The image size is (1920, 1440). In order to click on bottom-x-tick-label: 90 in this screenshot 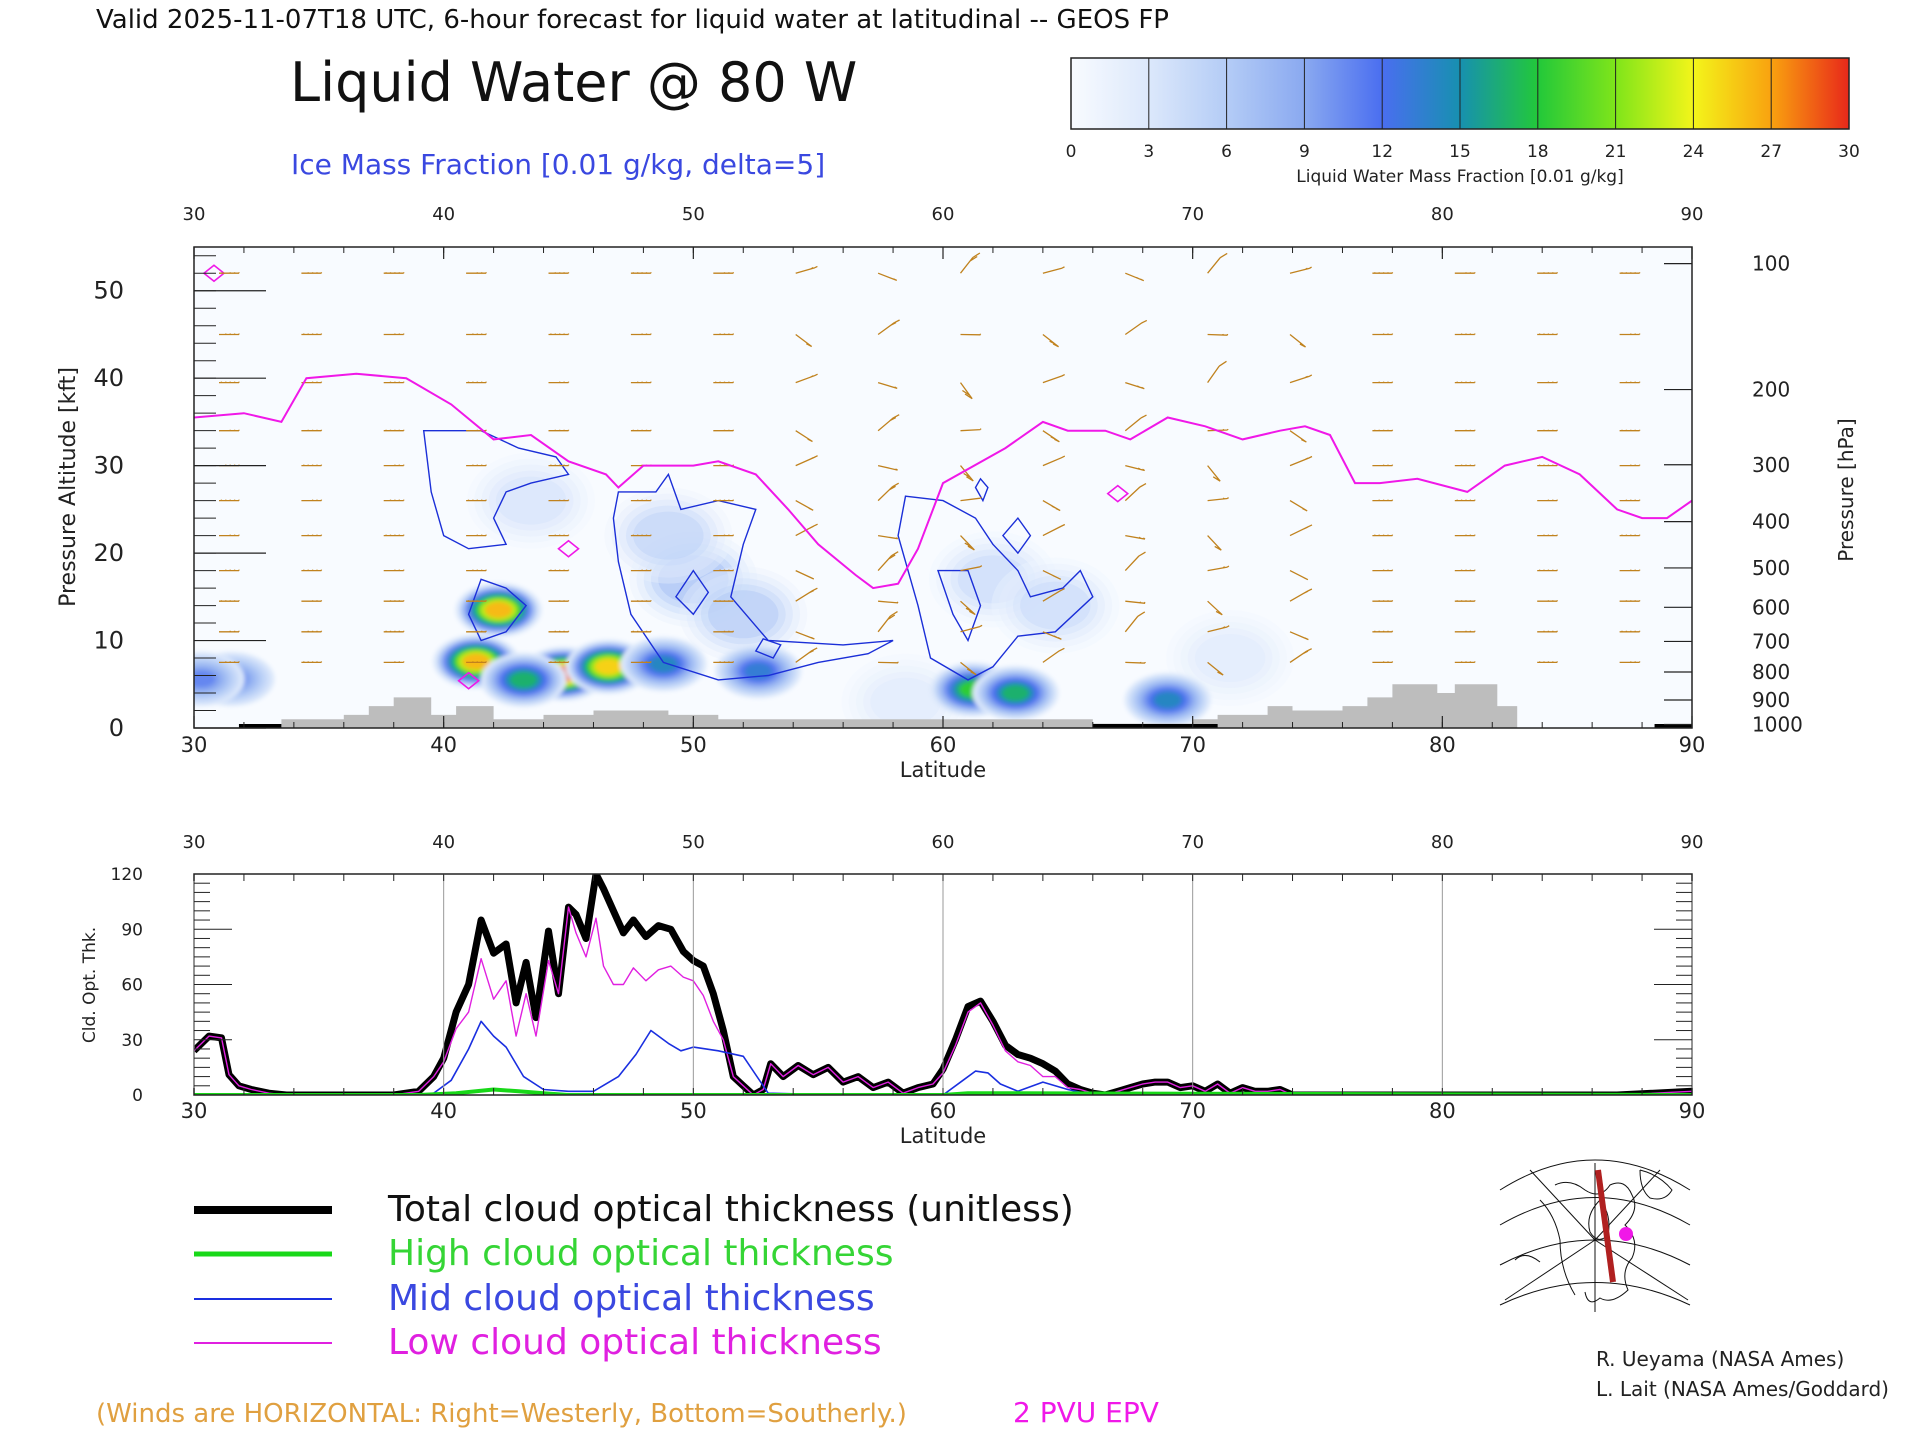, I will do `click(1692, 1111)`.